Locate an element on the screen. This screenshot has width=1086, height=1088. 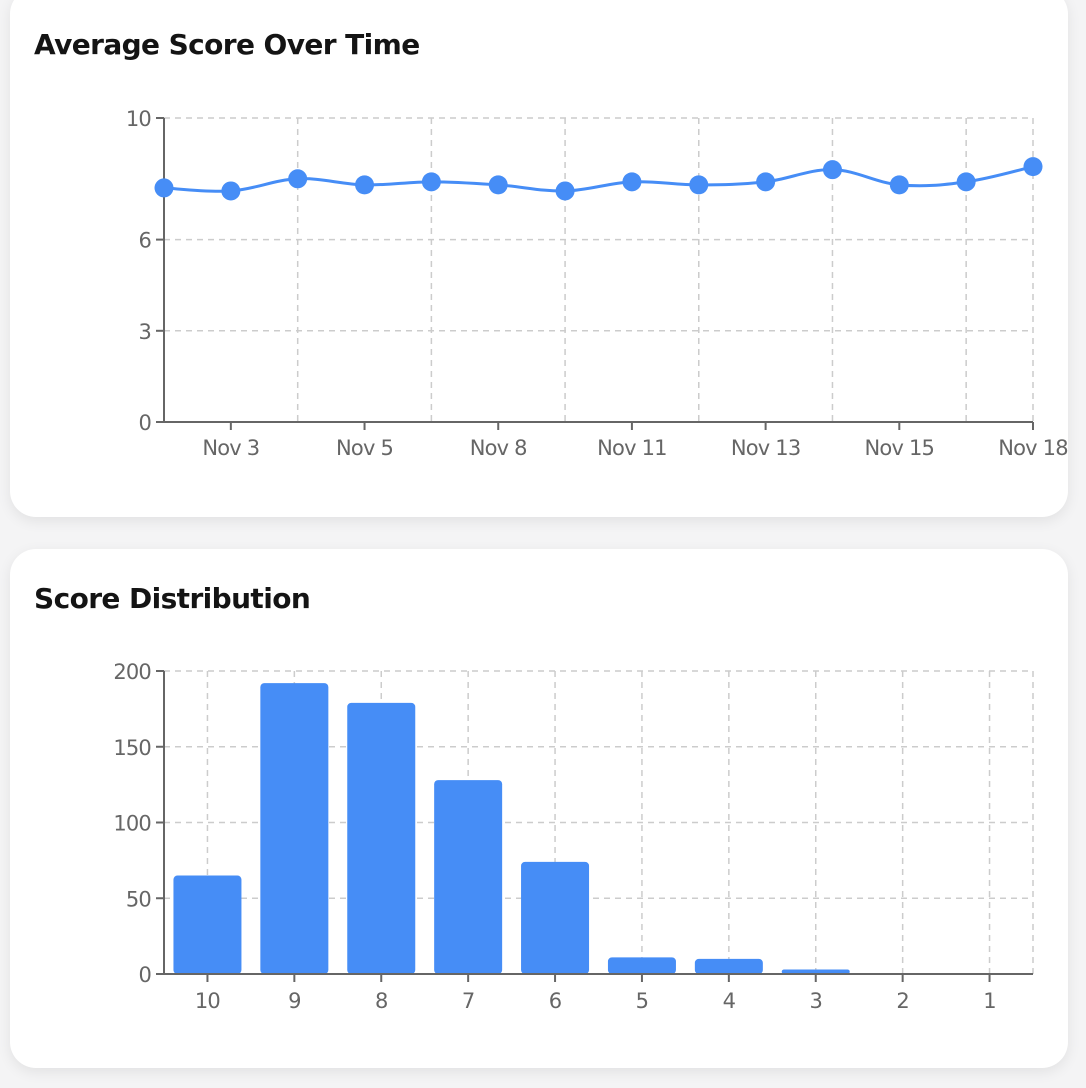
y-tick-label: 50 is located at coordinates (138, 899).